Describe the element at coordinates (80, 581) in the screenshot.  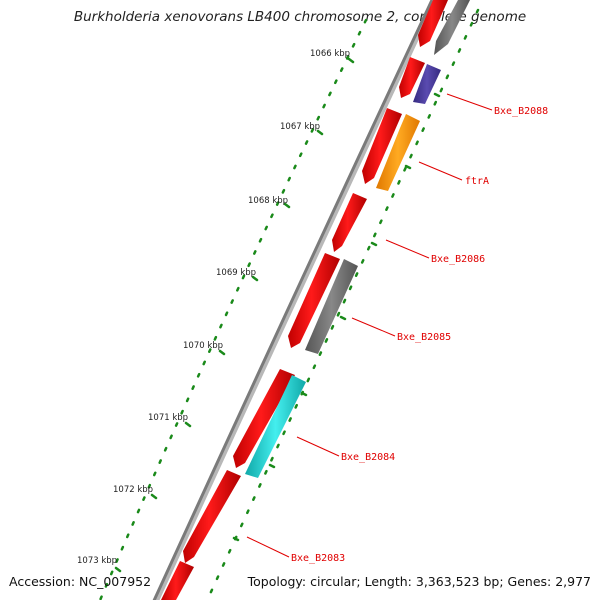
I see `accession-text: Accession: NC_007952` at that location.